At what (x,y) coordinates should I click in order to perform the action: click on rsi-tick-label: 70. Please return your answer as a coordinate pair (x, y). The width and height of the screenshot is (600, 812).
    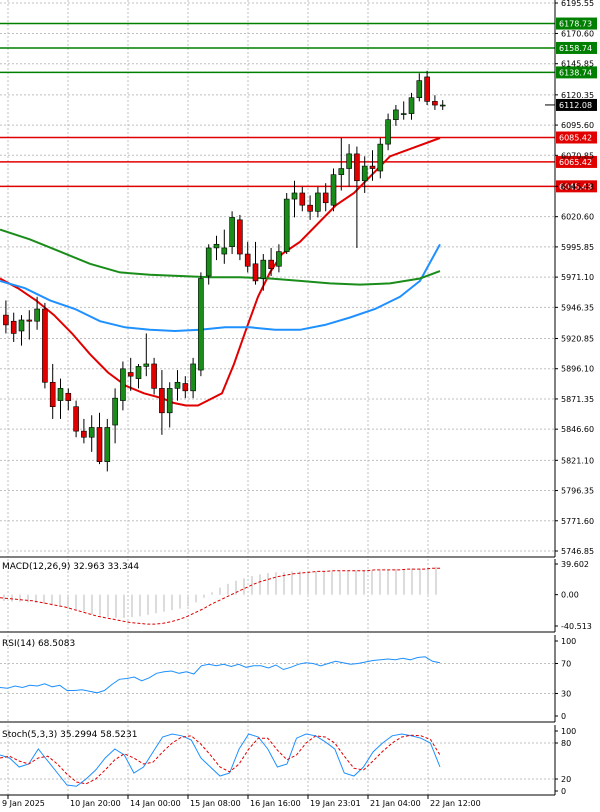
    Looking at the image, I should click on (566, 664).